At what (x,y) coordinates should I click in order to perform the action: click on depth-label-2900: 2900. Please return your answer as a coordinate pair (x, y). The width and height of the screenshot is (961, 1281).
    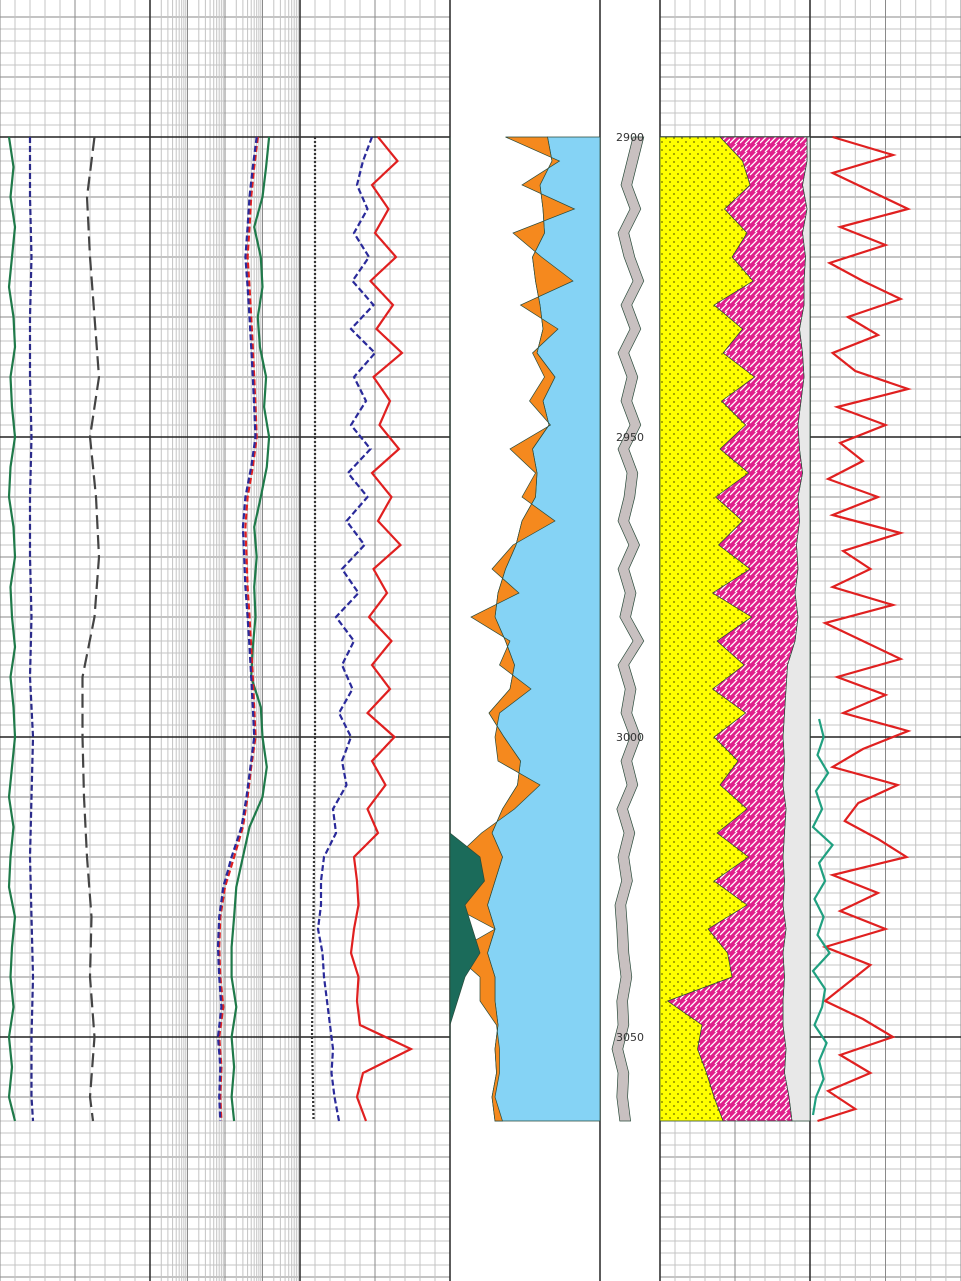
    Looking at the image, I should click on (630, 137).